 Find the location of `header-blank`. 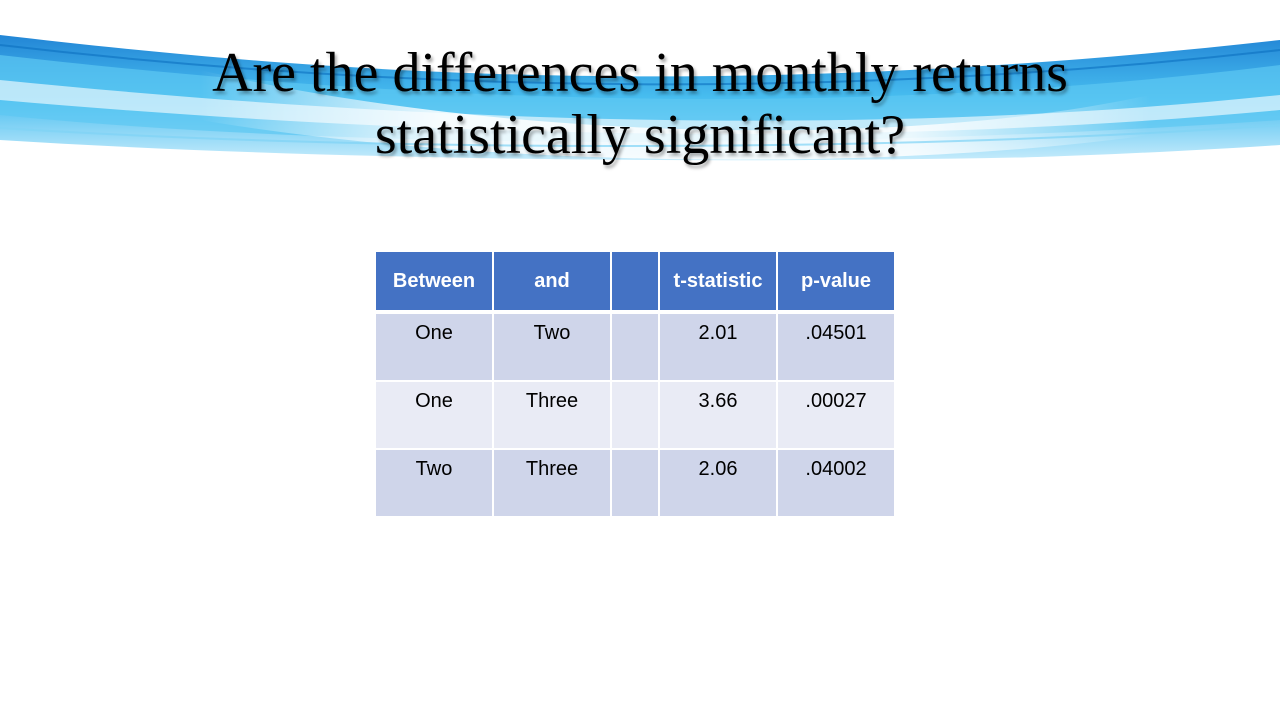

header-blank is located at coordinates (635, 282).